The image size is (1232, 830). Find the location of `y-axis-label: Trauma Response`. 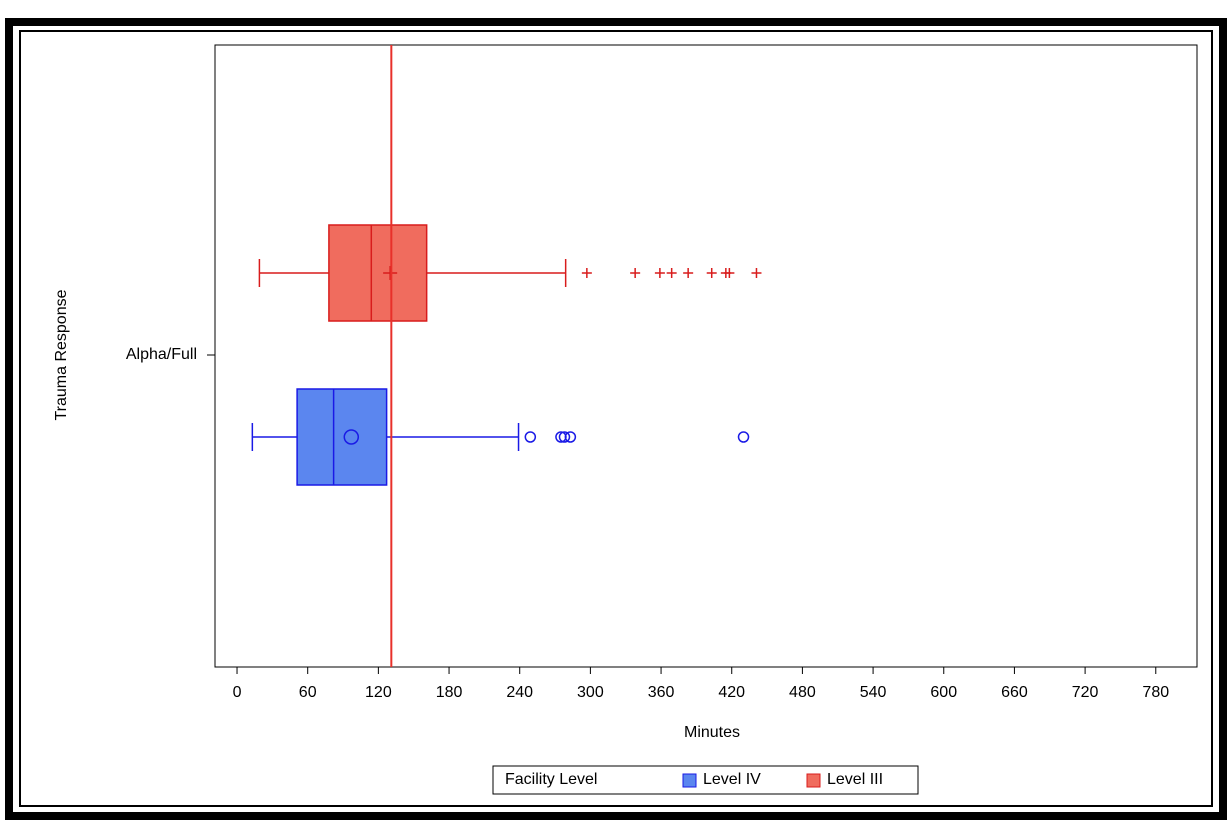

y-axis-label: Trauma Response is located at coordinates (61, 354).